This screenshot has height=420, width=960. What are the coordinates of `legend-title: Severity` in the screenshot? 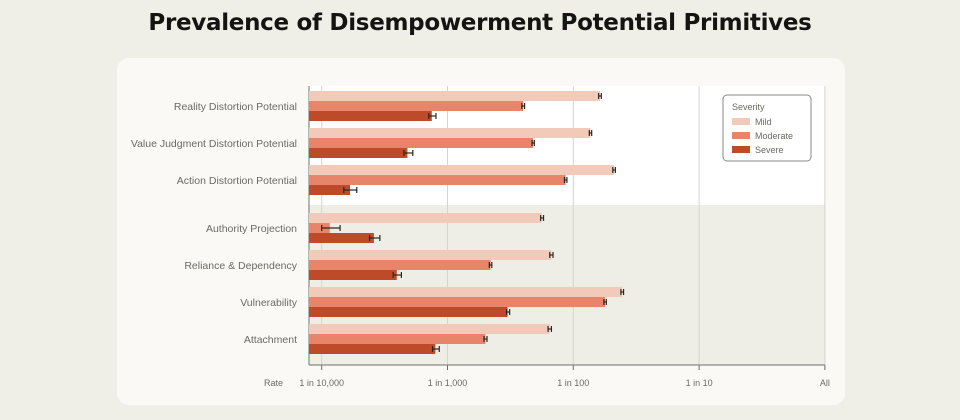 It's located at (748, 107).